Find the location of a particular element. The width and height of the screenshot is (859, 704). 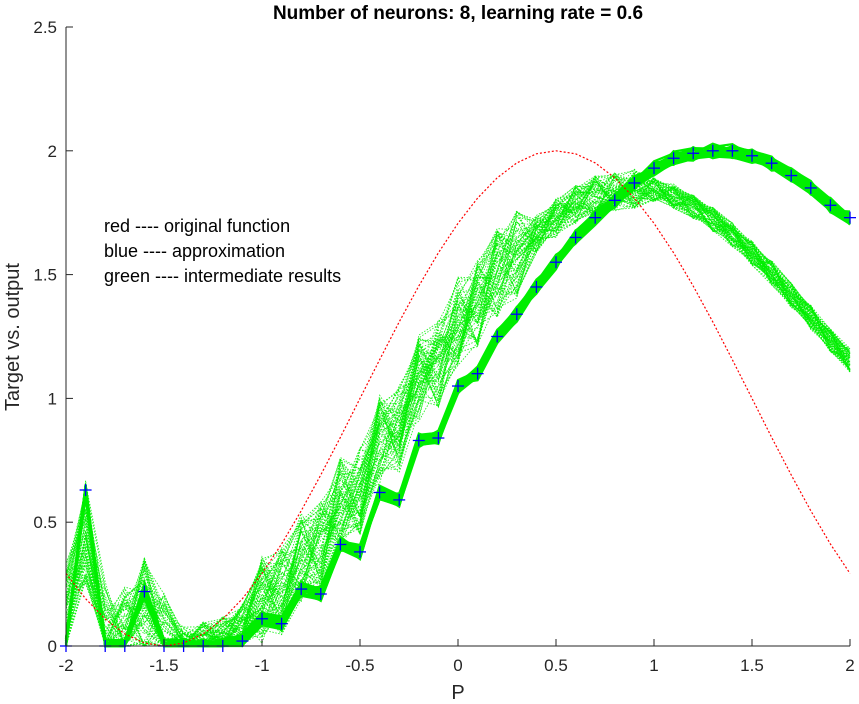

x-tick-label: -0.5 is located at coordinates (359, 665).